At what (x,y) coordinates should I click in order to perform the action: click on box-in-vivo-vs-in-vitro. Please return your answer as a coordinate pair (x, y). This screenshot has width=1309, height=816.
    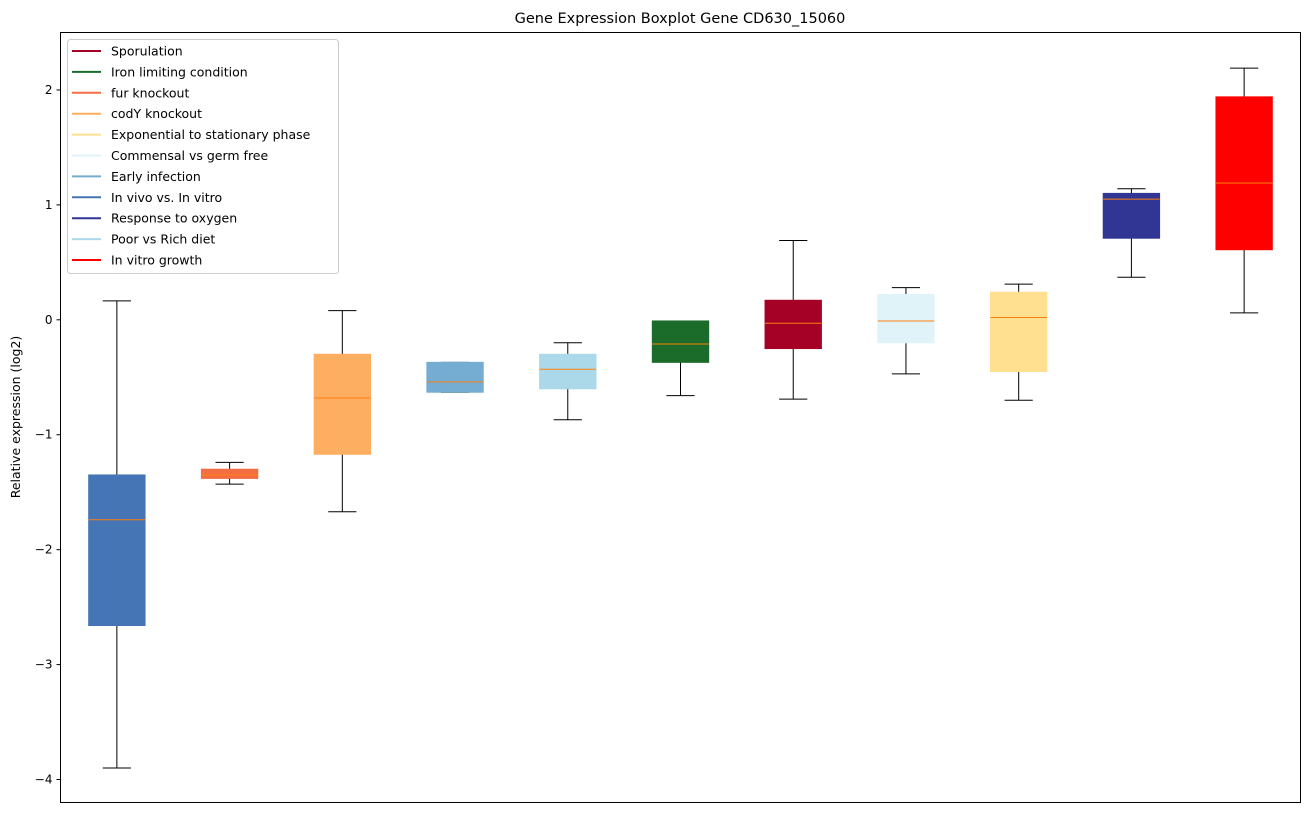
    Looking at the image, I should click on (117, 534).